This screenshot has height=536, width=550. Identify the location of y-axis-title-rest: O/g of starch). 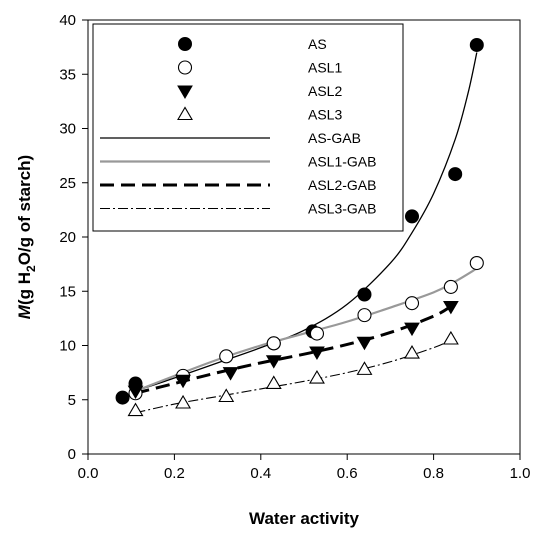
(24, 210).